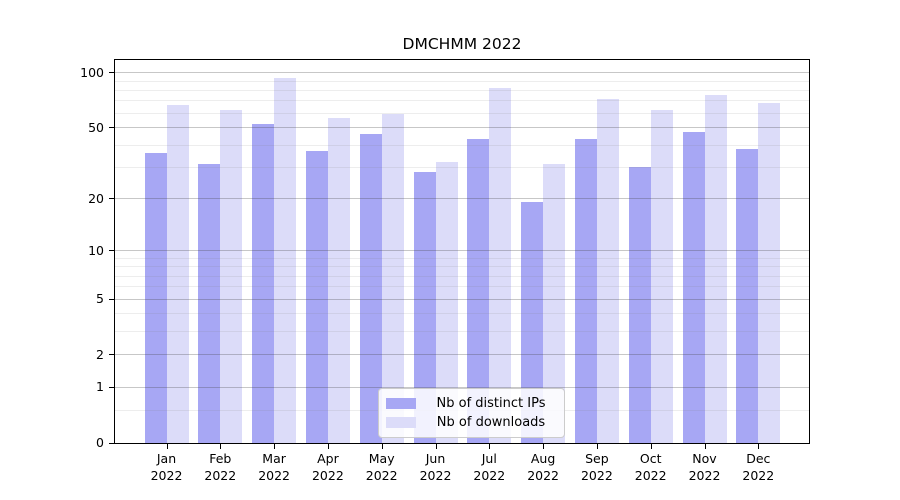 Image resolution: width=900 pixels, height=500 pixels. Describe the element at coordinates (96, 250) in the screenshot. I see `y-tick-label: 10` at that location.